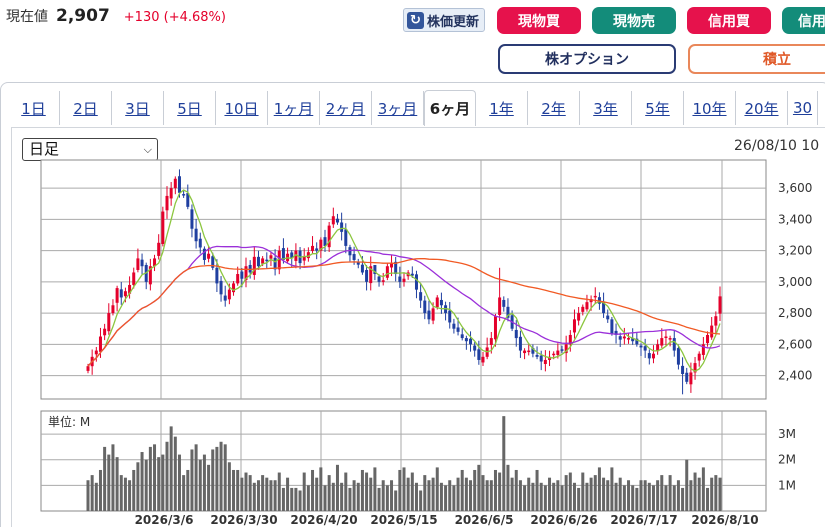 This screenshot has height=527, width=825. I want to click on tab-4: 10日, so click(242, 108).